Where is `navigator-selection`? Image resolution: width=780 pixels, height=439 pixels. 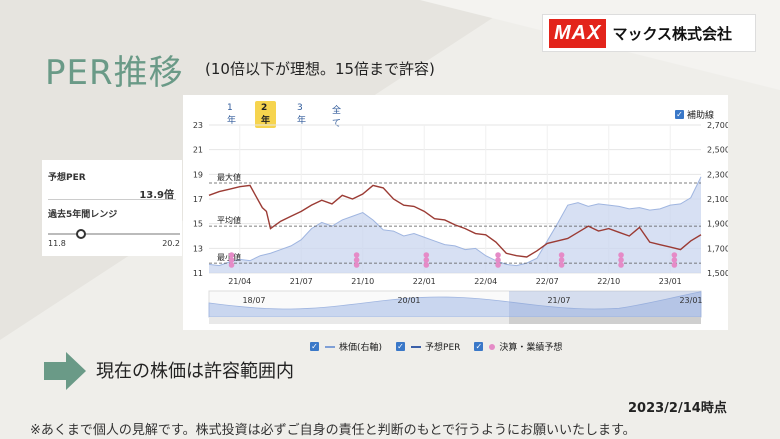 navigator-selection is located at coordinates (605, 304).